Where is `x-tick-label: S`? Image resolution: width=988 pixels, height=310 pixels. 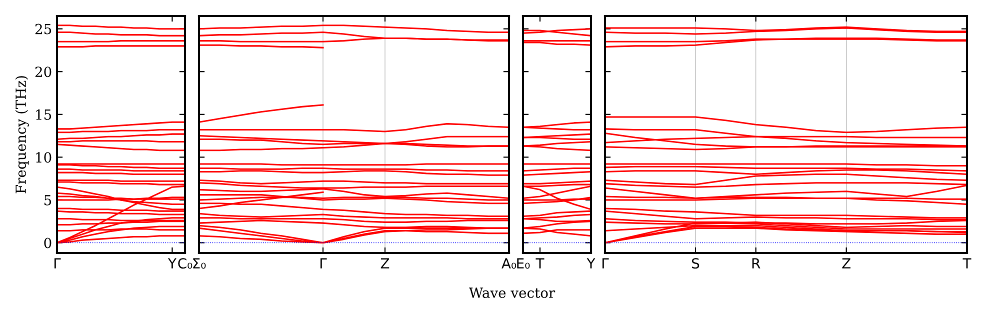 x-tick-label: S is located at coordinates (696, 263).